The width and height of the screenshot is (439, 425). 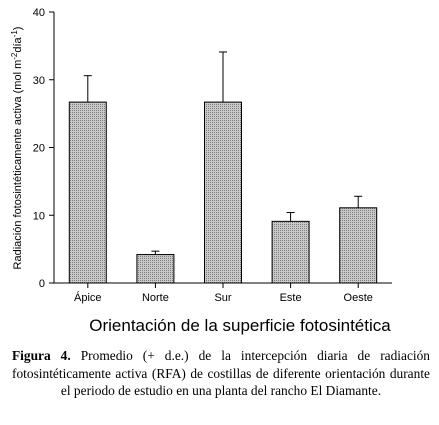 What do you see at coordinates (42, 284) in the screenshot?
I see `y-tick-label: 0` at bounding box center [42, 284].